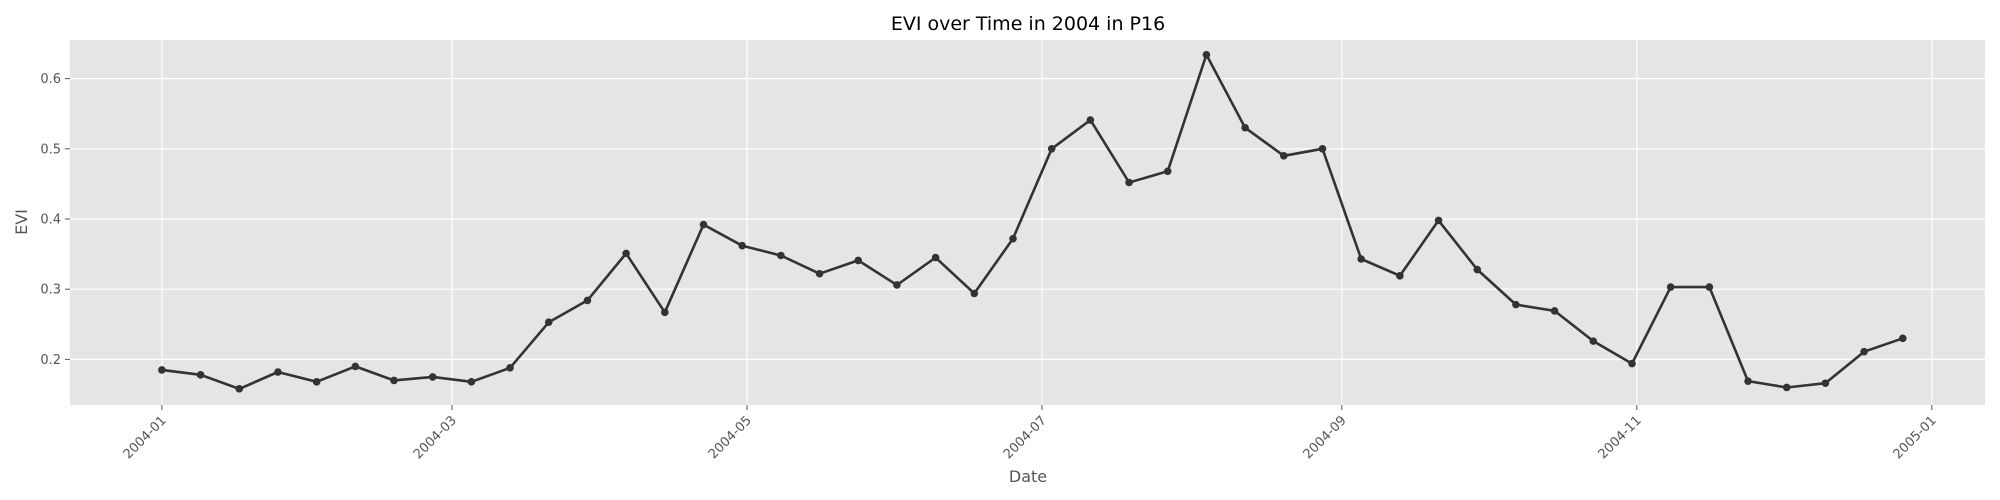 The width and height of the screenshot is (2000, 500). I want to click on y-tick-label: 0.3, so click(50, 290).